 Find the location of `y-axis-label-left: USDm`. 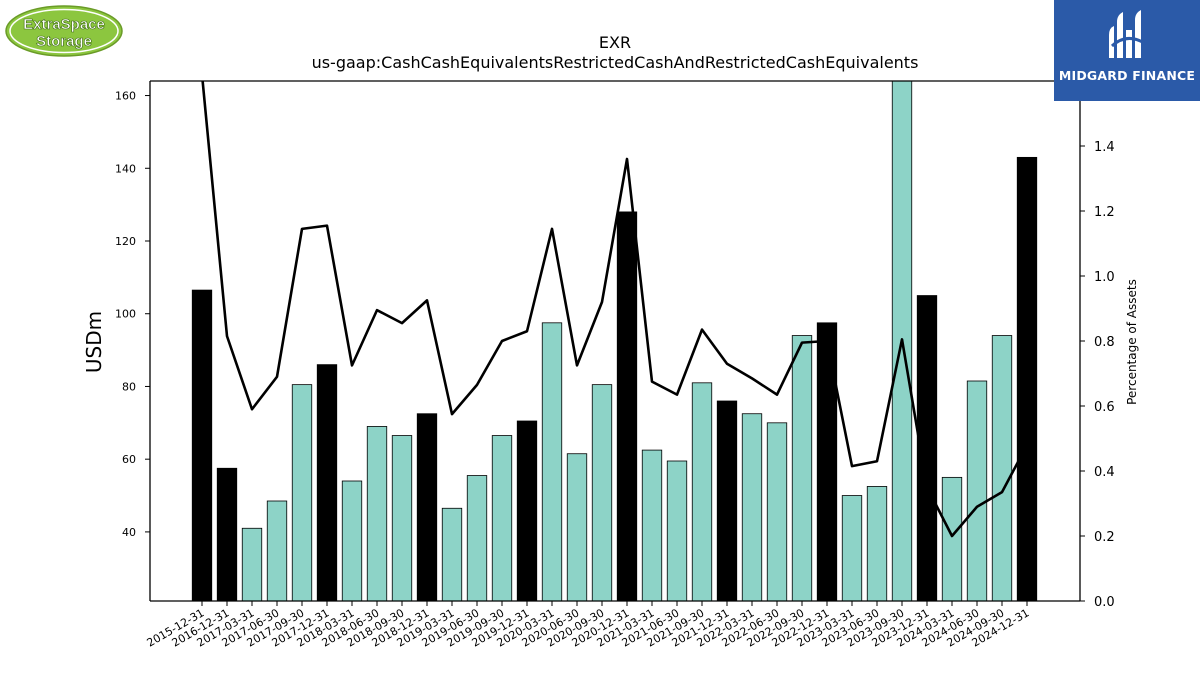

y-axis-label-left: USDm is located at coordinates (94, 342).